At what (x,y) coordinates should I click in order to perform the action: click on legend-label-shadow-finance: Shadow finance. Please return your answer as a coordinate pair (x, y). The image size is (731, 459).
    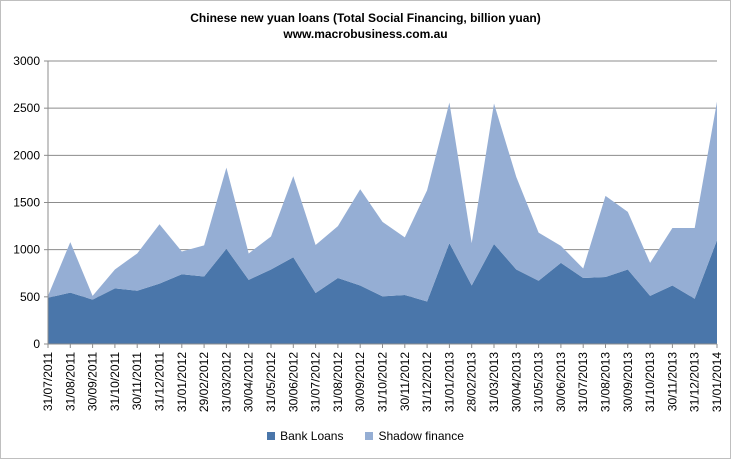
    Looking at the image, I should click on (421, 436).